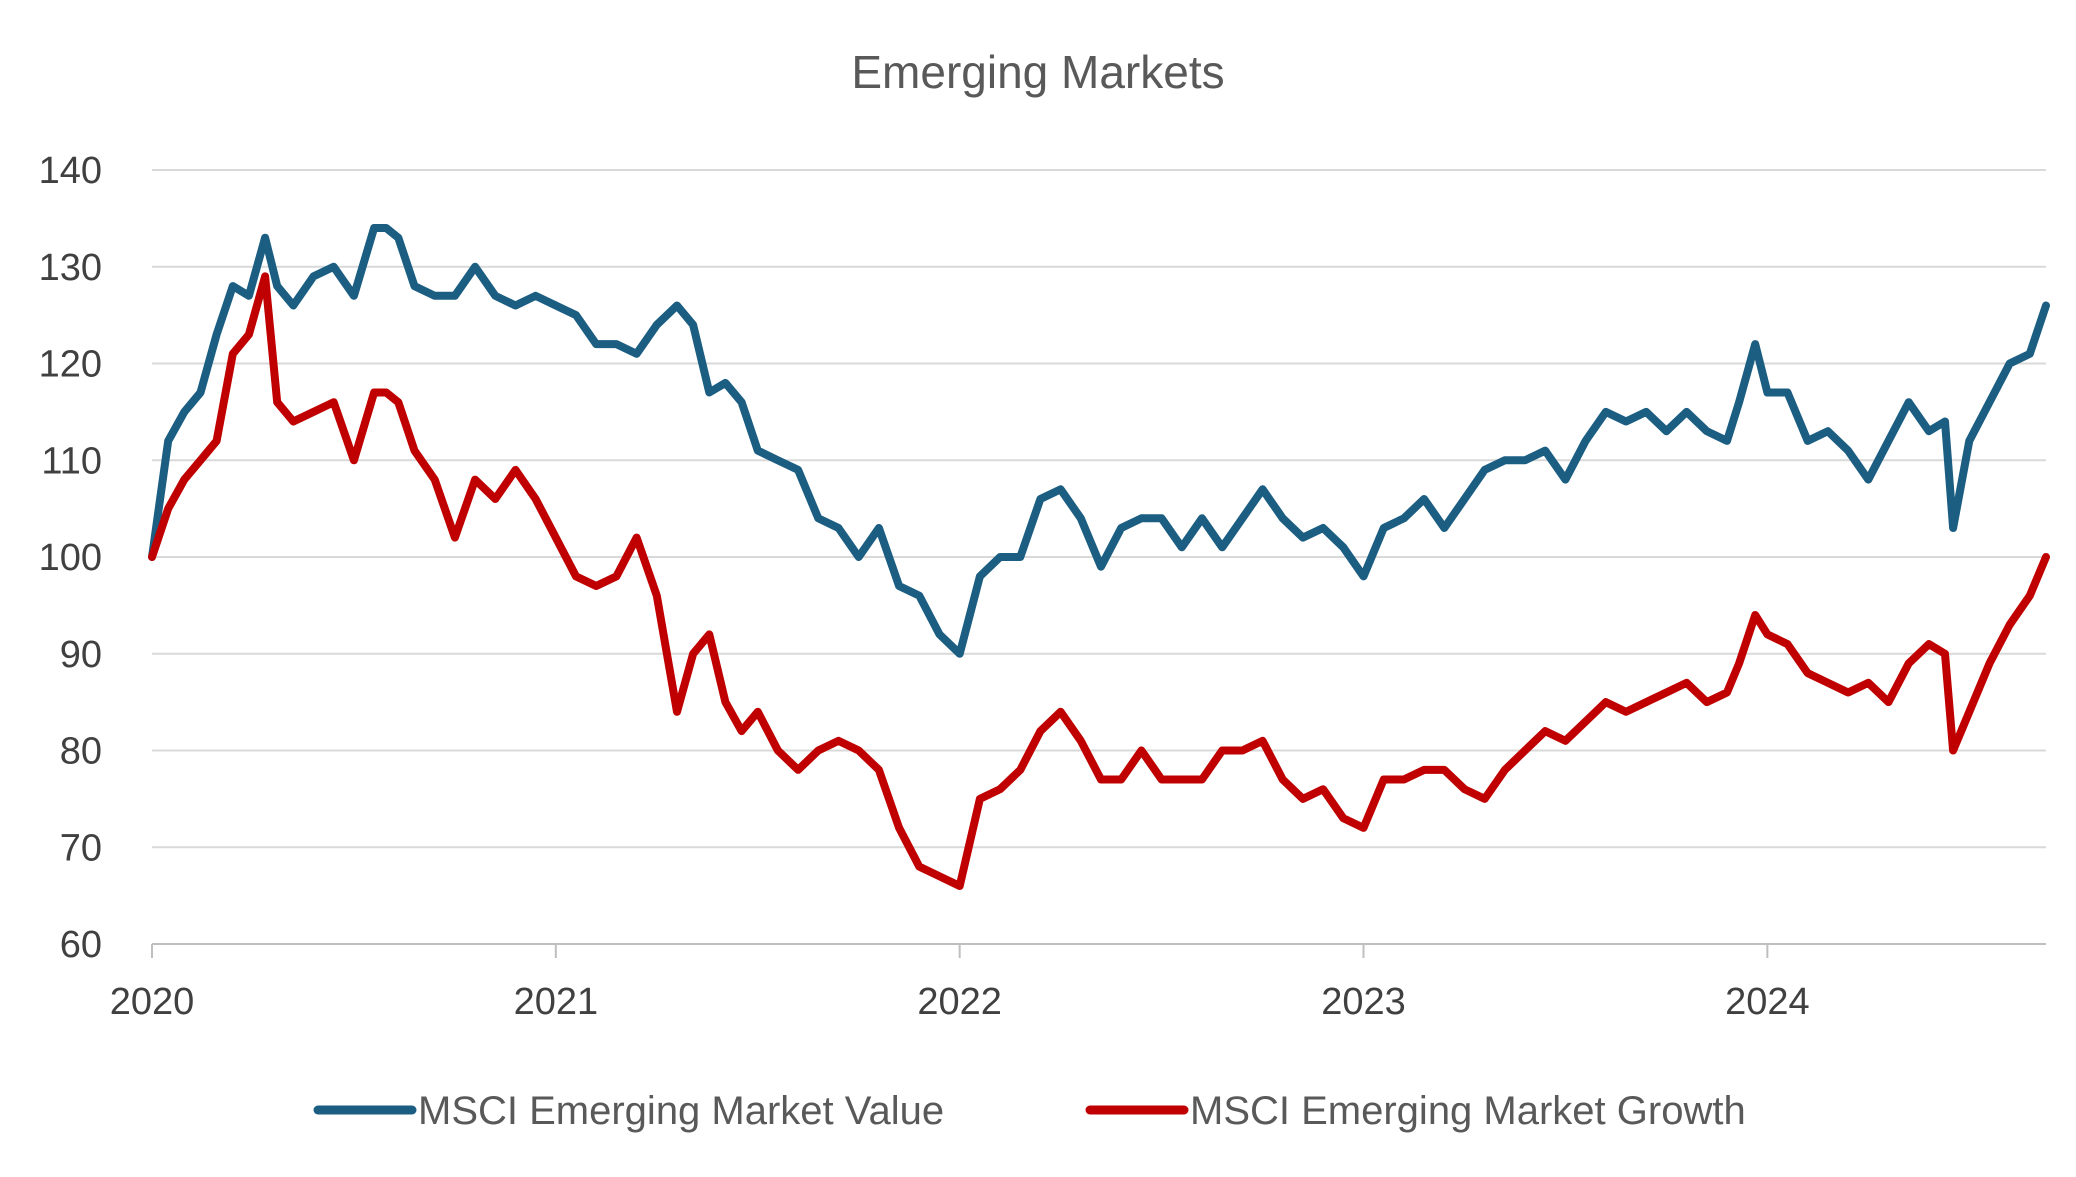 The image size is (2076, 1177). Describe the element at coordinates (681, 1111) in the screenshot. I see `legend-label-value: MSCI Emerging Market Value` at that location.